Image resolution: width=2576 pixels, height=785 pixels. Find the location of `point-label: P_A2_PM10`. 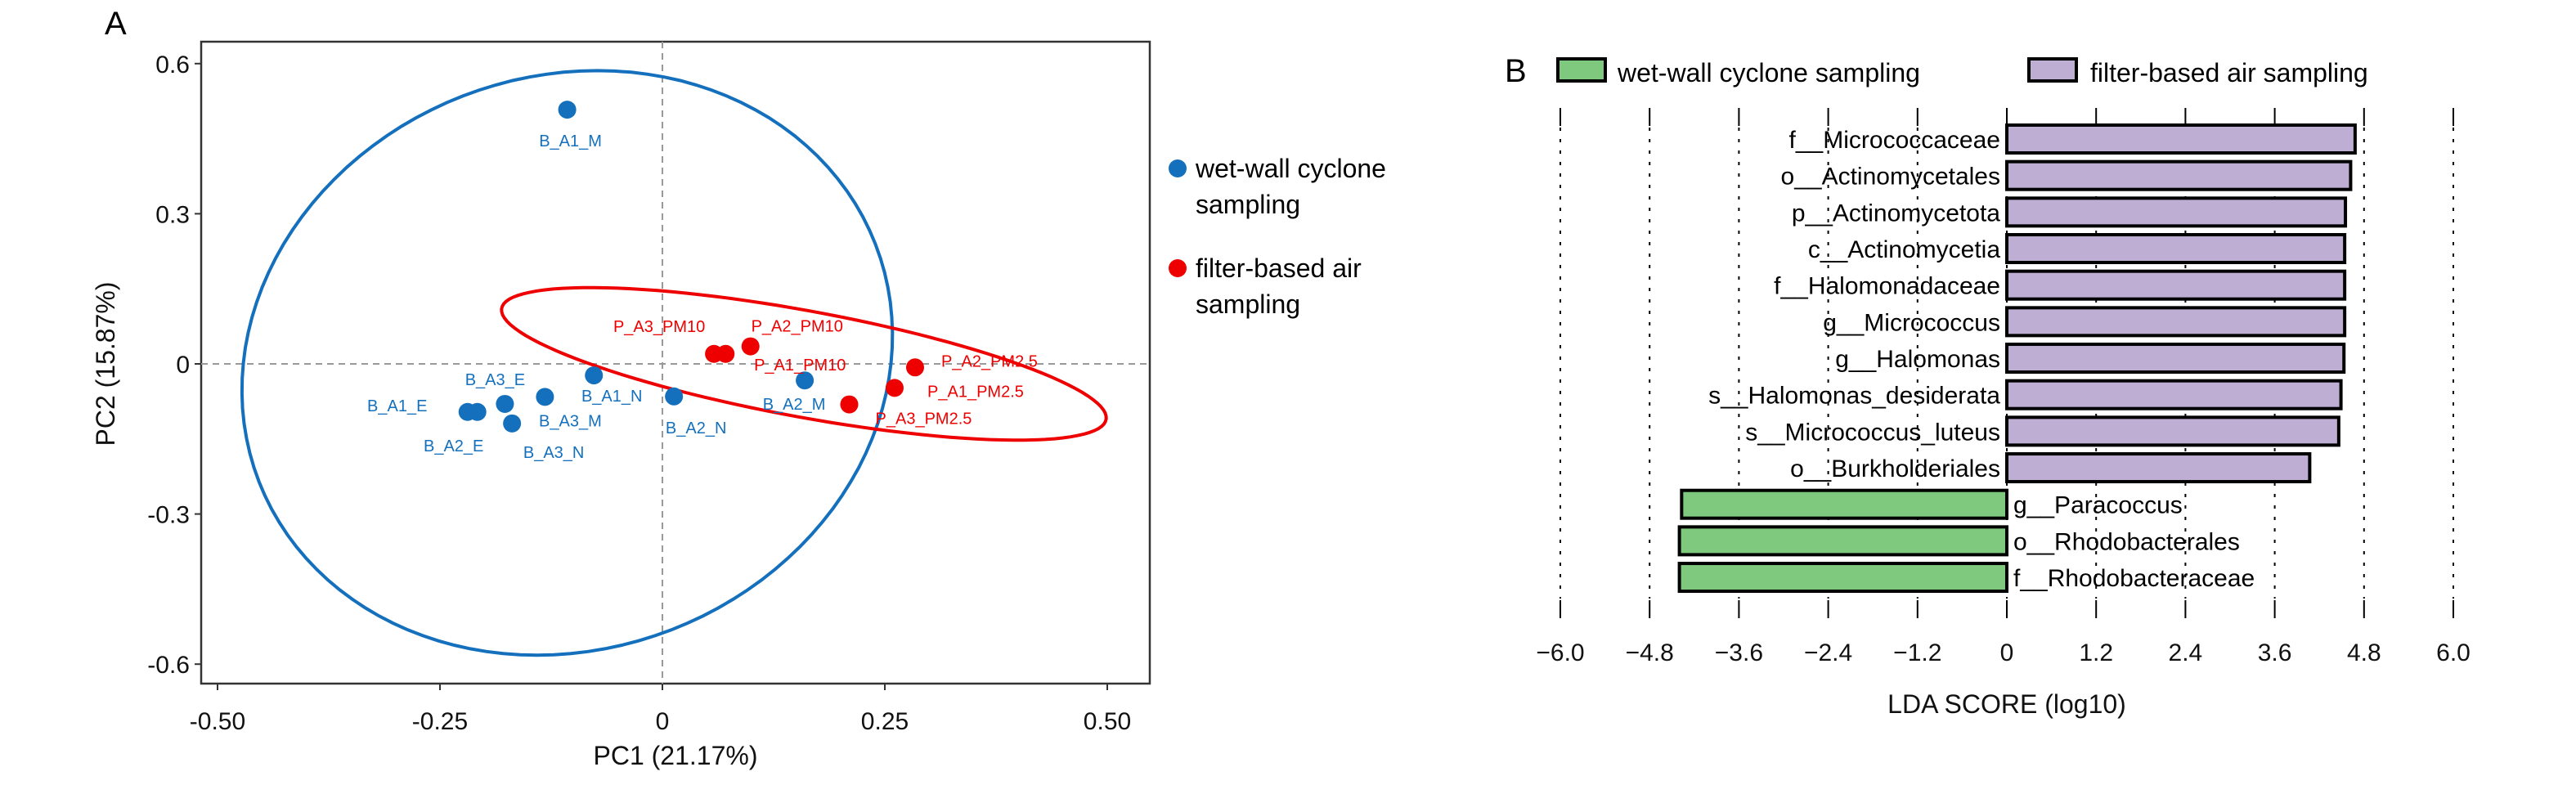

point-label: P_A2_PM10 is located at coordinates (798, 327).